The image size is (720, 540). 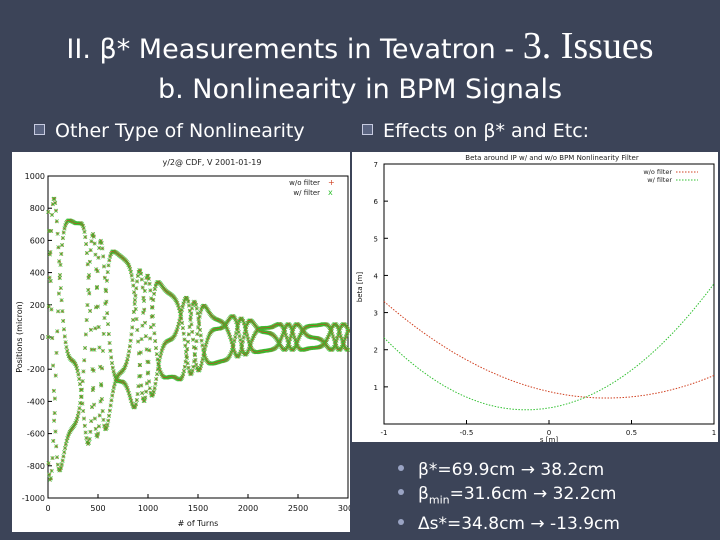 What do you see at coordinates (659, 180) in the screenshot?
I see `legend-label: w/ filter` at bounding box center [659, 180].